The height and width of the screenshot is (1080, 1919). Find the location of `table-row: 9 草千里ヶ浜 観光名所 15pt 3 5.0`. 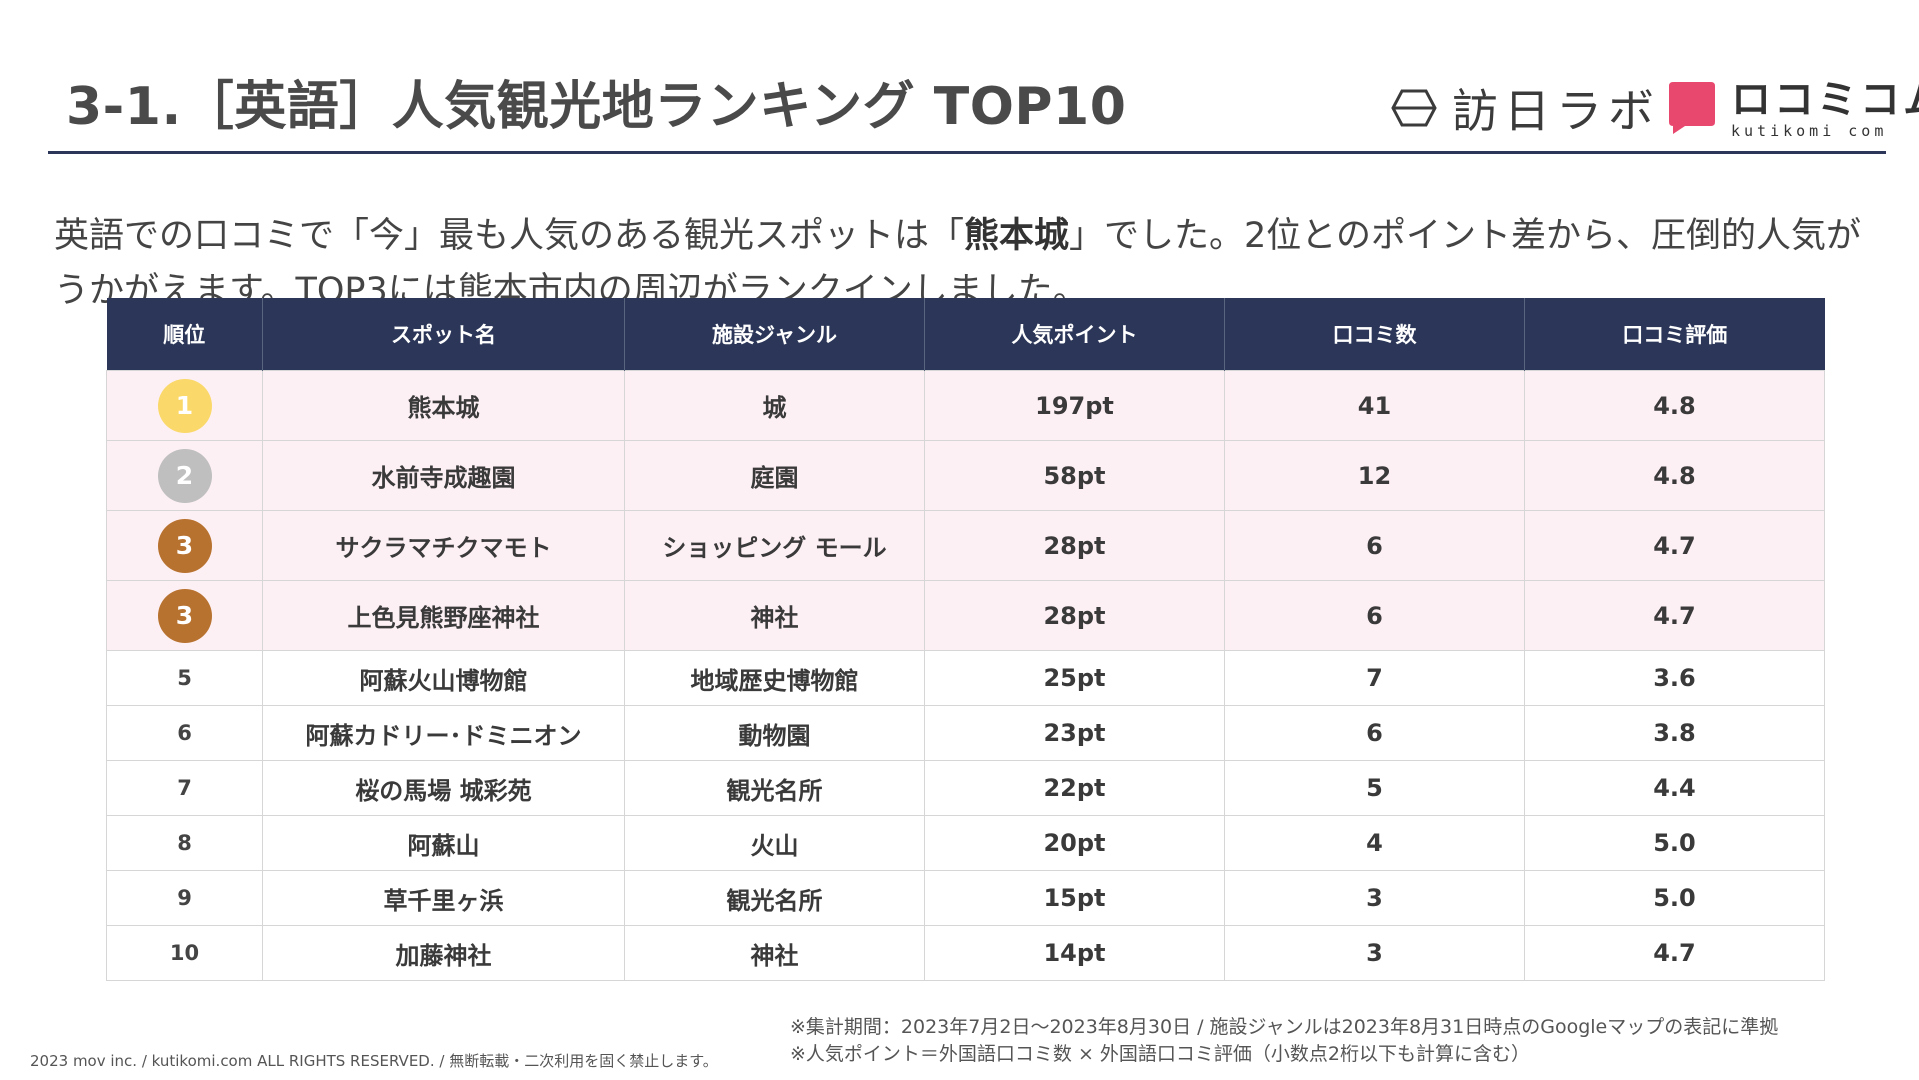

table-row: 9 草千里ヶ浜 観光名所 15pt 3 5.0 is located at coordinates (965, 898).